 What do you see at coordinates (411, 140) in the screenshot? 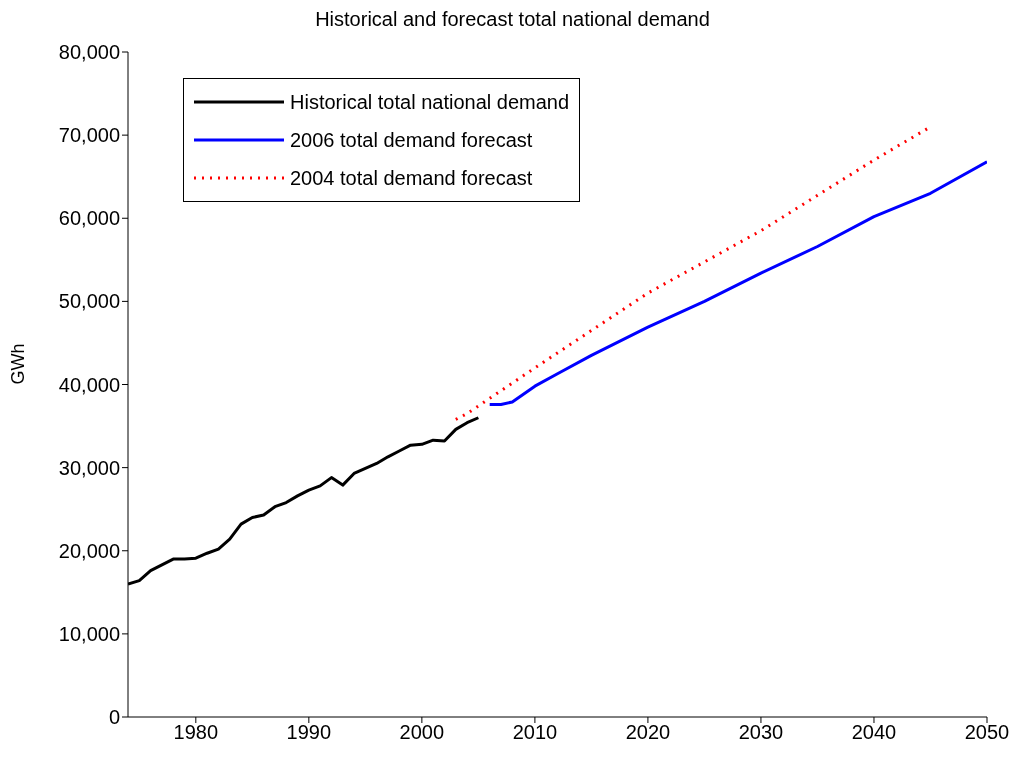
I see `legend-label: 2006 total demand forecast` at bounding box center [411, 140].